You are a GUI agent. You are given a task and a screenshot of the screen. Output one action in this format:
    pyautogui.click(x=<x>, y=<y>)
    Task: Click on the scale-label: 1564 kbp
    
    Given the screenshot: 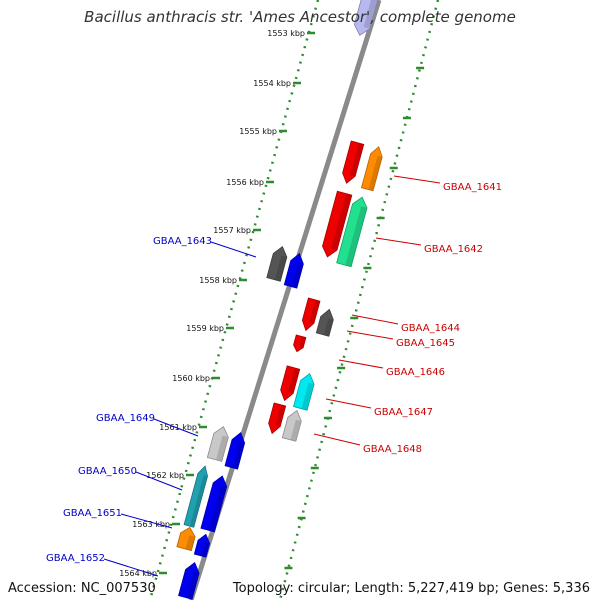 What is the action you would take?
    pyautogui.click(x=138, y=573)
    